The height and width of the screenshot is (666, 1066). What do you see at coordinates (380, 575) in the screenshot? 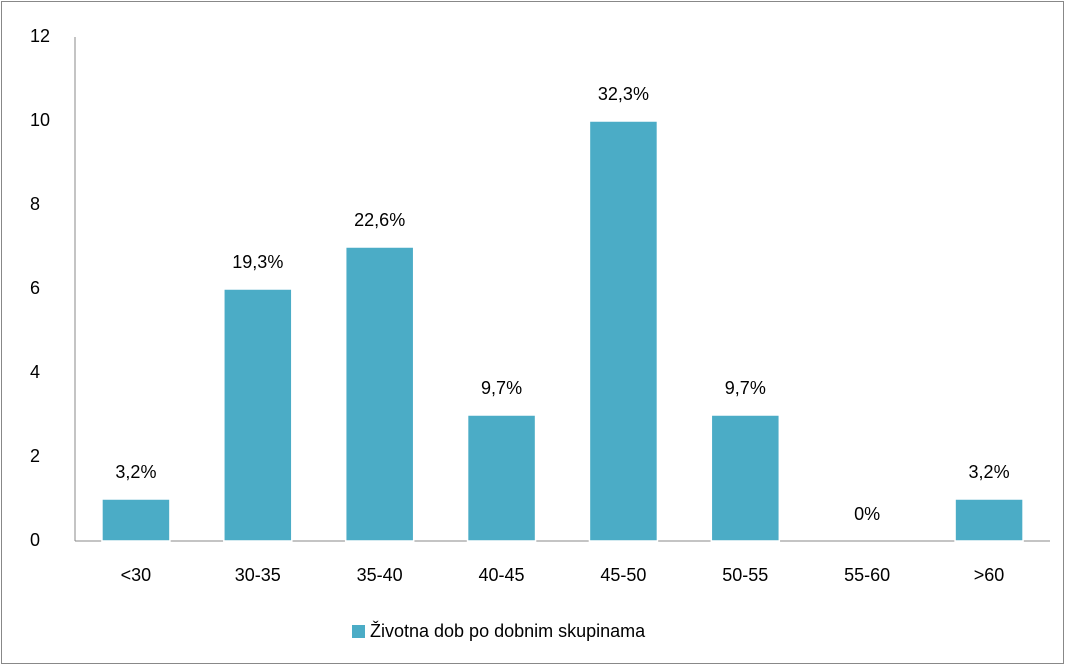
I see `x-tick-label: 35-40` at bounding box center [380, 575].